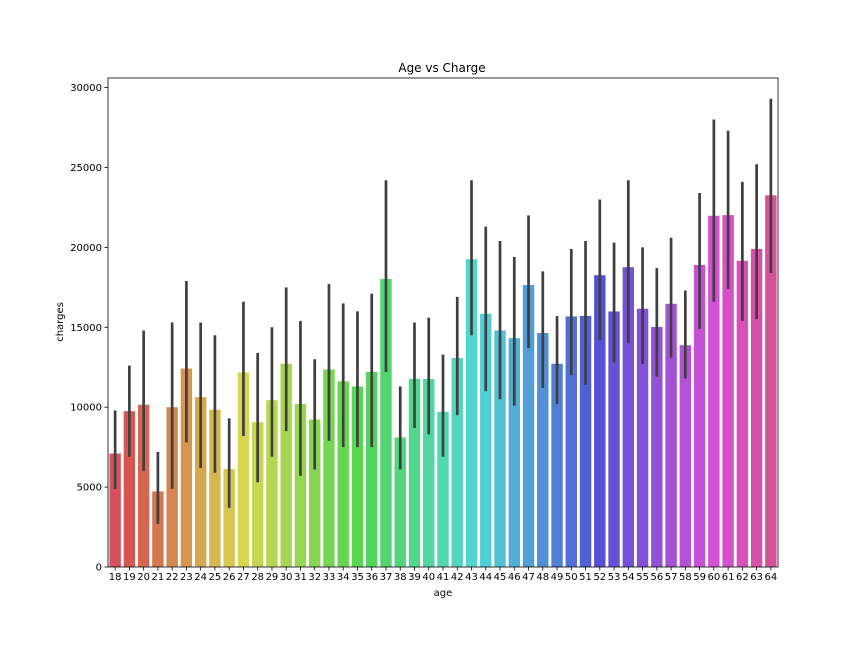 This screenshot has height=648, width=864. I want to click on x-tick-label: 22, so click(172, 577).